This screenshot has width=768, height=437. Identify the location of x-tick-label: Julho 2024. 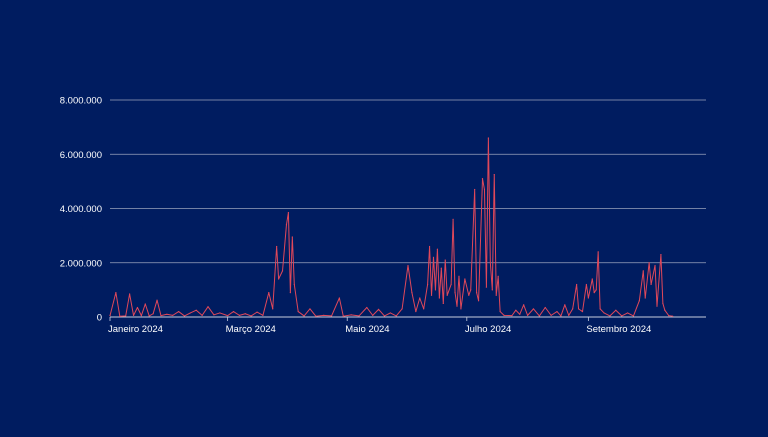
(488, 329).